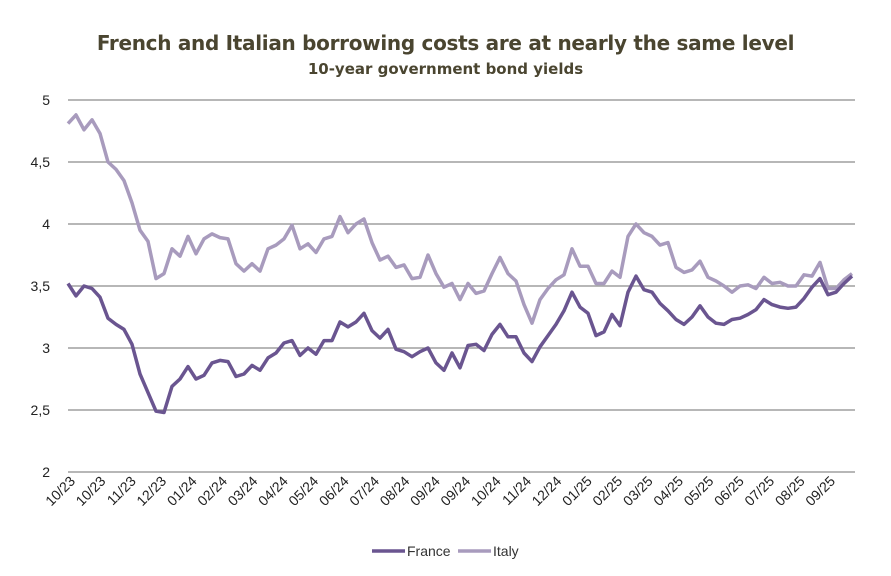 The height and width of the screenshot is (576, 891). What do you see at coordinates (820, 491) in the screenshot?
I see `x-tick-label: 09/25` at bounding box center [820, 491].